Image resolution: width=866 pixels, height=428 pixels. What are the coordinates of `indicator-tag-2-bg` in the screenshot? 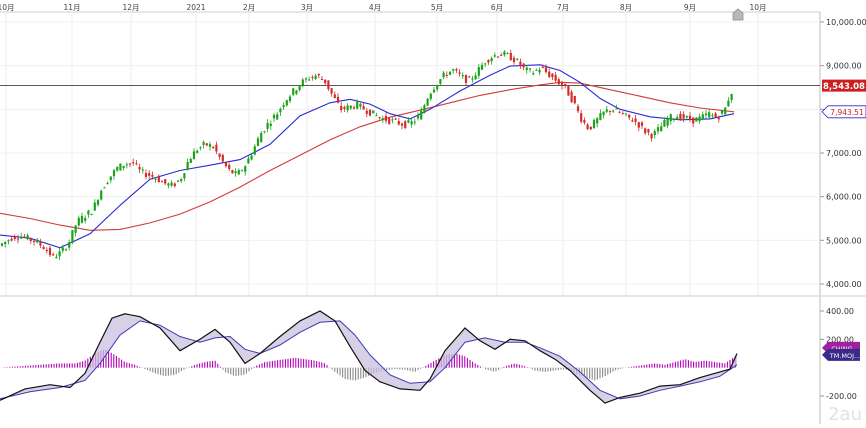 It's located at (841, 354).